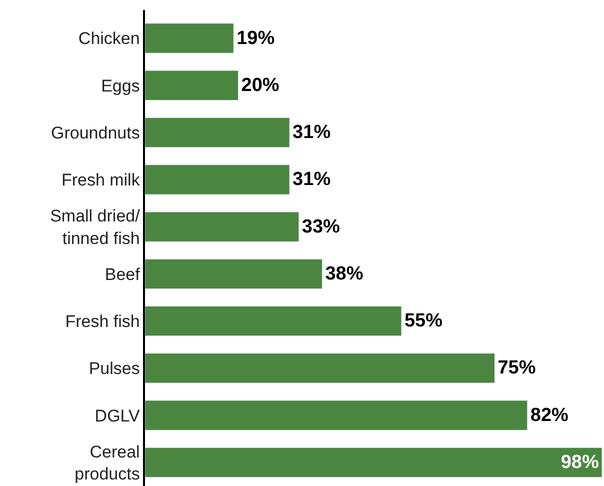  What do you see at coordinates (549, 415) in the screenshot?
I see `data-label: 82%` at bounding box center [549, 415].